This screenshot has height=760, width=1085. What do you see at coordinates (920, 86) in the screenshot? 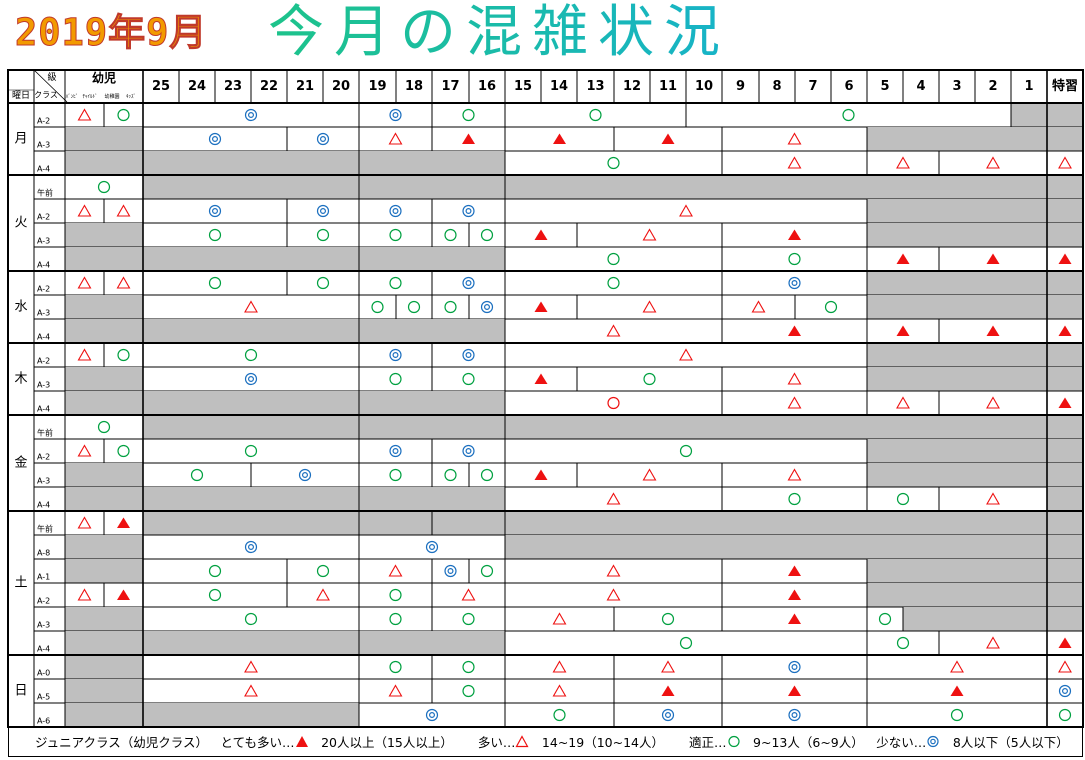
I see `date-header: 4` at bounding box center [920, 86].